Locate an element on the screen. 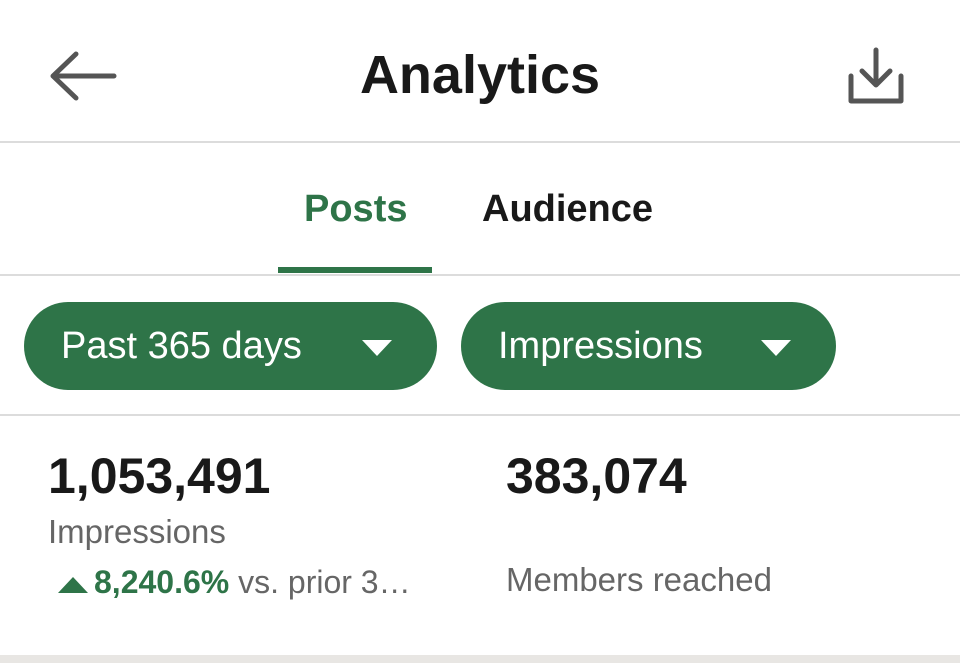 The width and height of the screenshot is (960, 663). page-title: Analytics is located at coordinates (480, 75).